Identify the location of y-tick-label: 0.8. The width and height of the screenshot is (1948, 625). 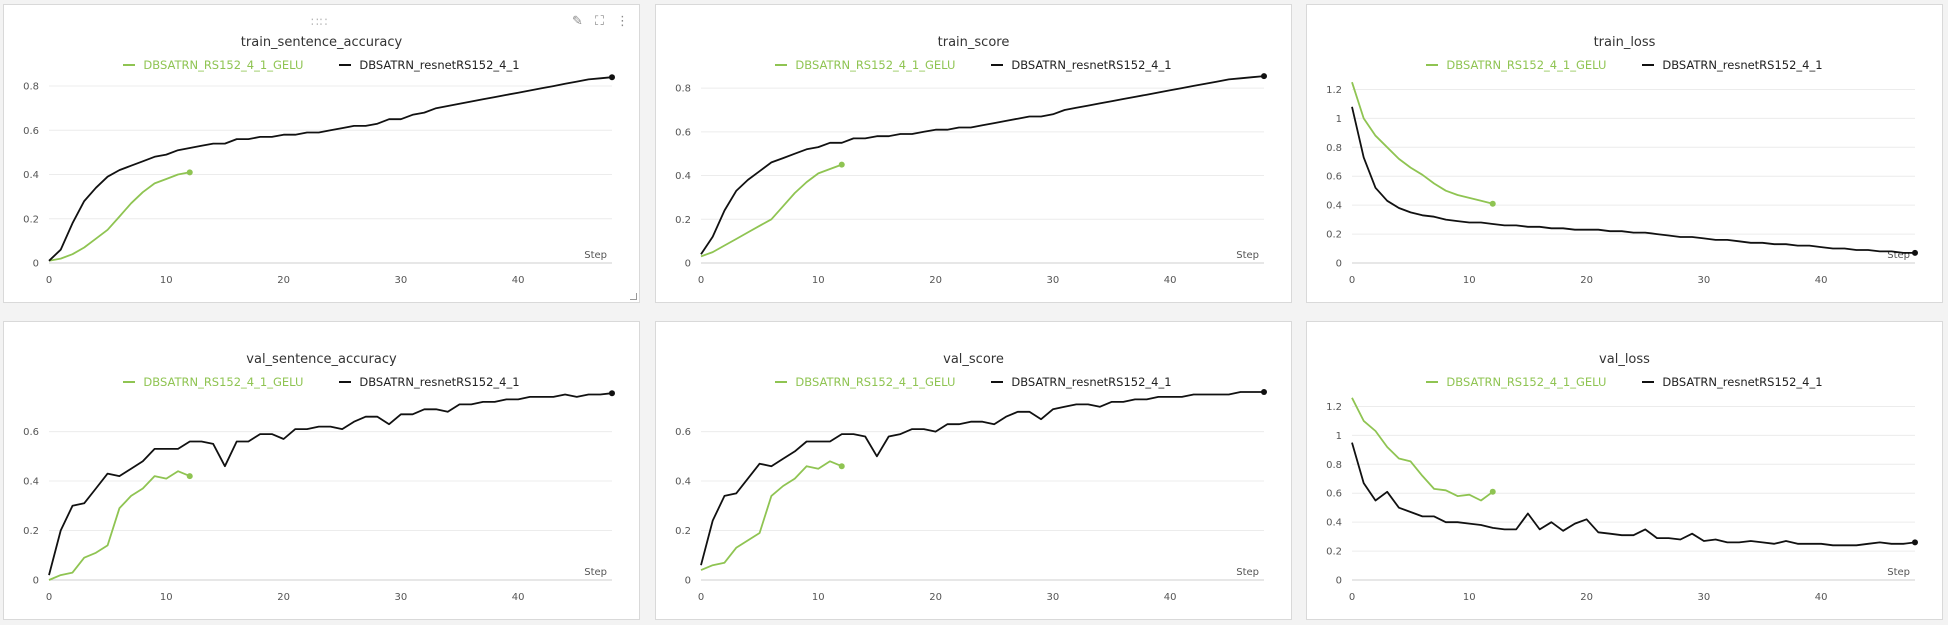
(1334, 148).